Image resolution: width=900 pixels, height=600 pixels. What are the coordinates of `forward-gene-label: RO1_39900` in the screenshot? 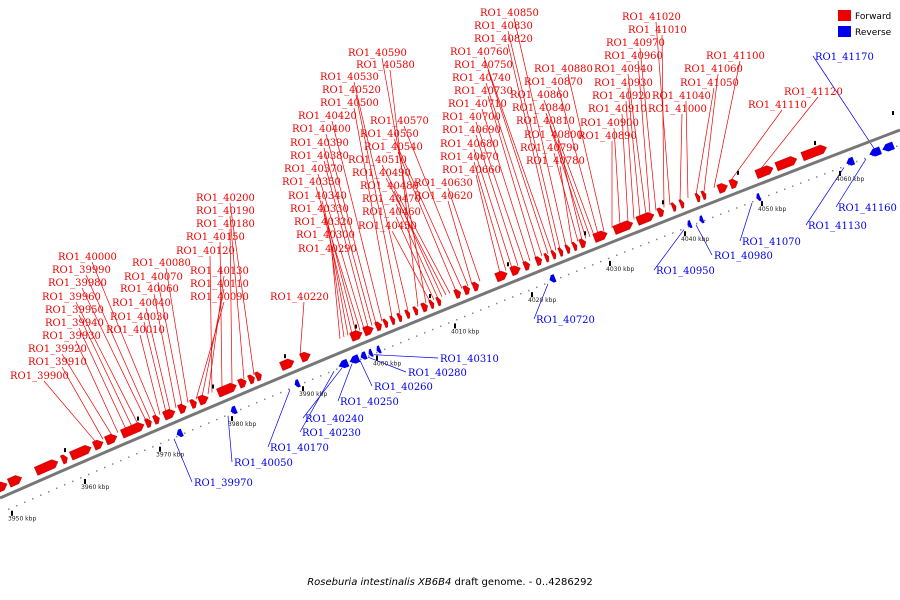 It's located at (39, 376).